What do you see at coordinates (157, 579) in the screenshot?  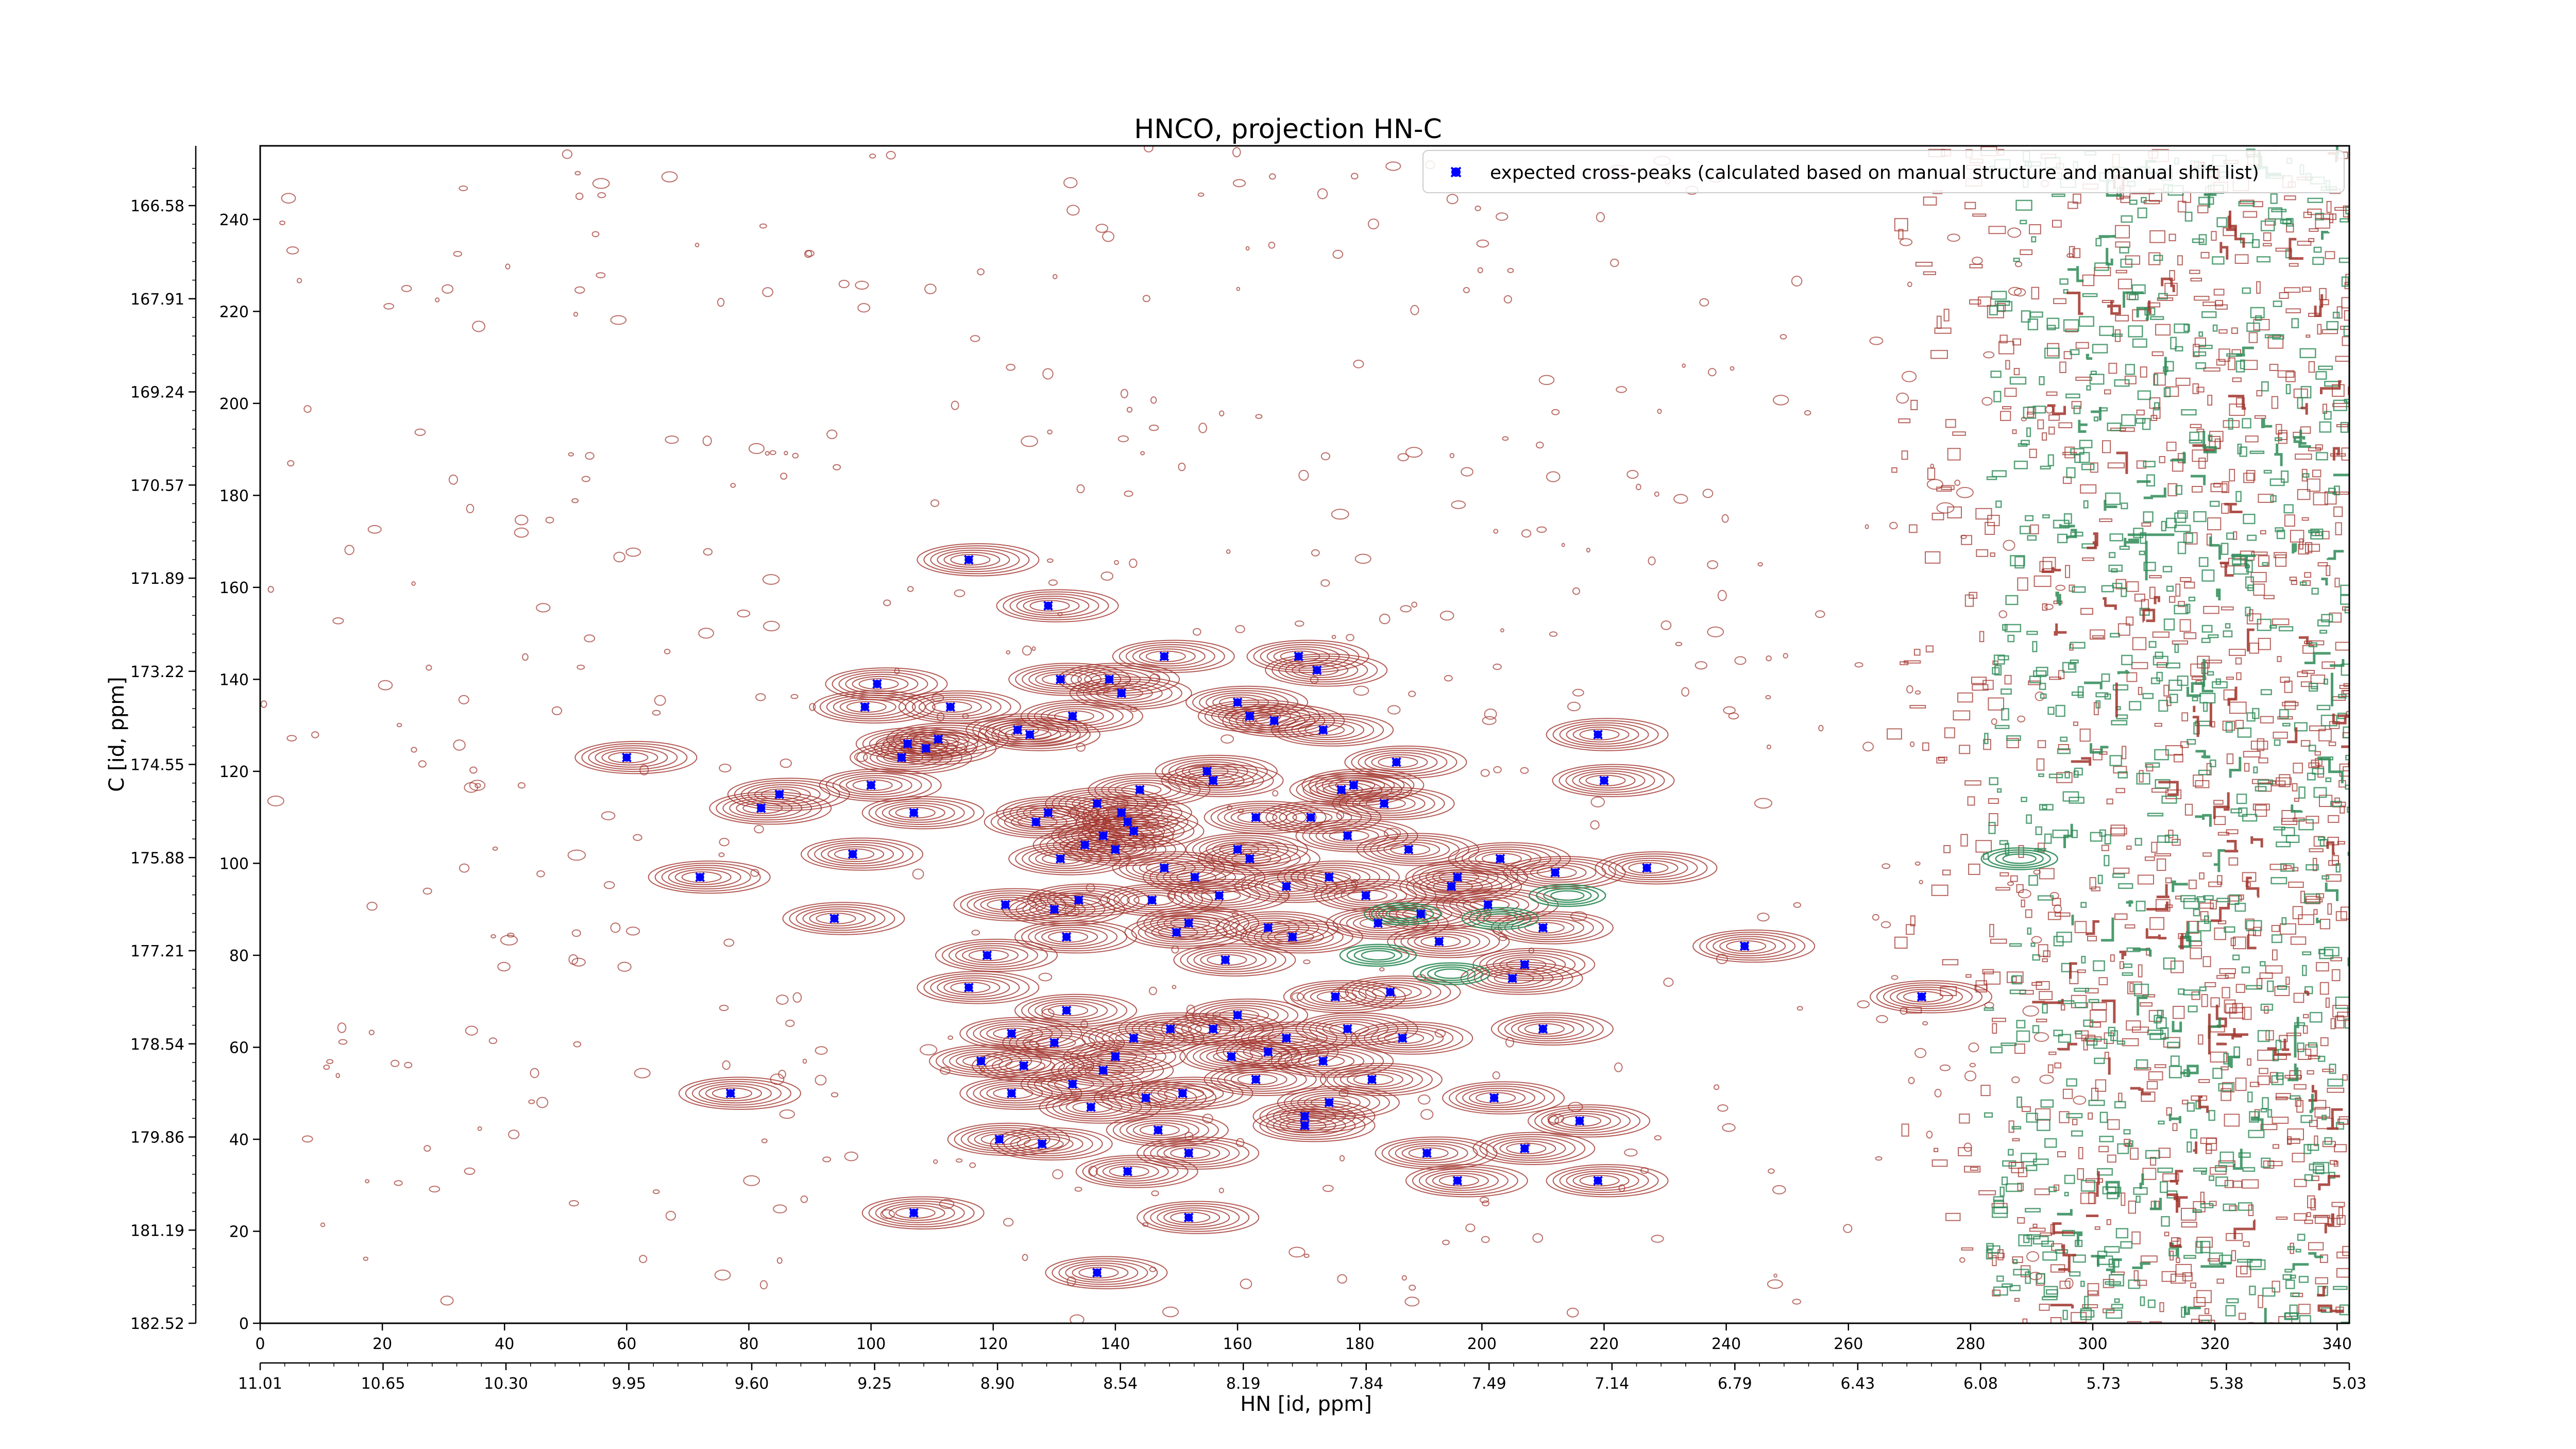 I see `y-ppm-tick-label: 171.89` at bounding box center [157, 579].